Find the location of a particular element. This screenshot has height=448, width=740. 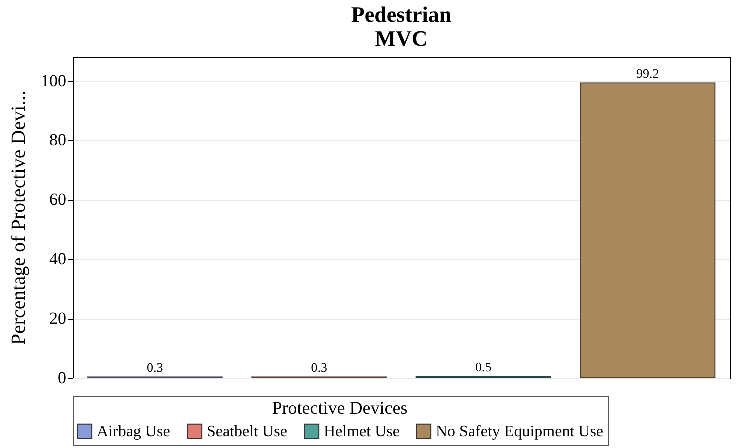

legend-label: No Safety Equipment Use is located at coordinates (520, 431).